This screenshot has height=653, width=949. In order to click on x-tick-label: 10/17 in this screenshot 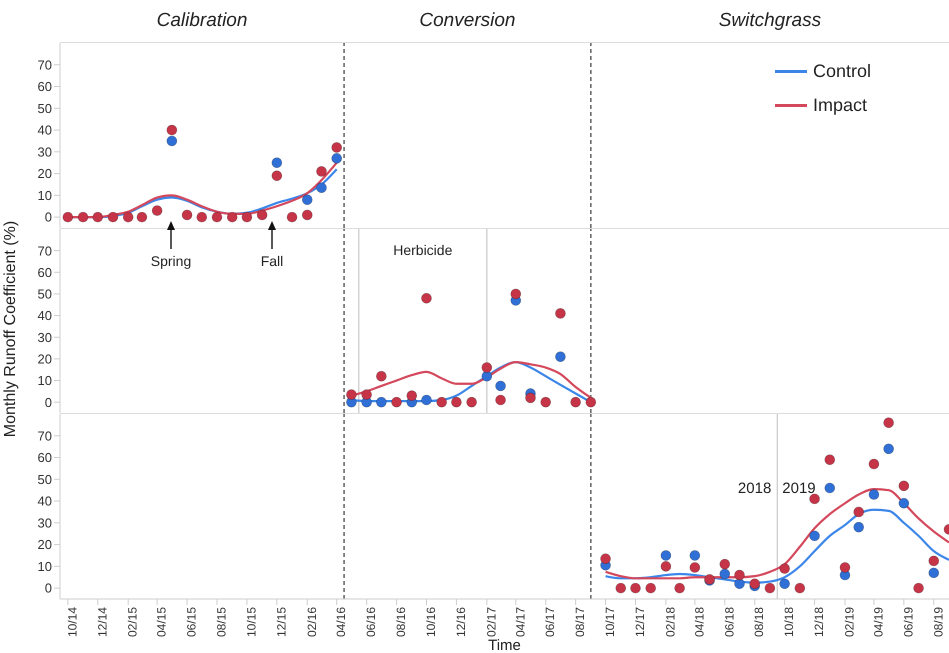, I will do `click(610, 622)`.